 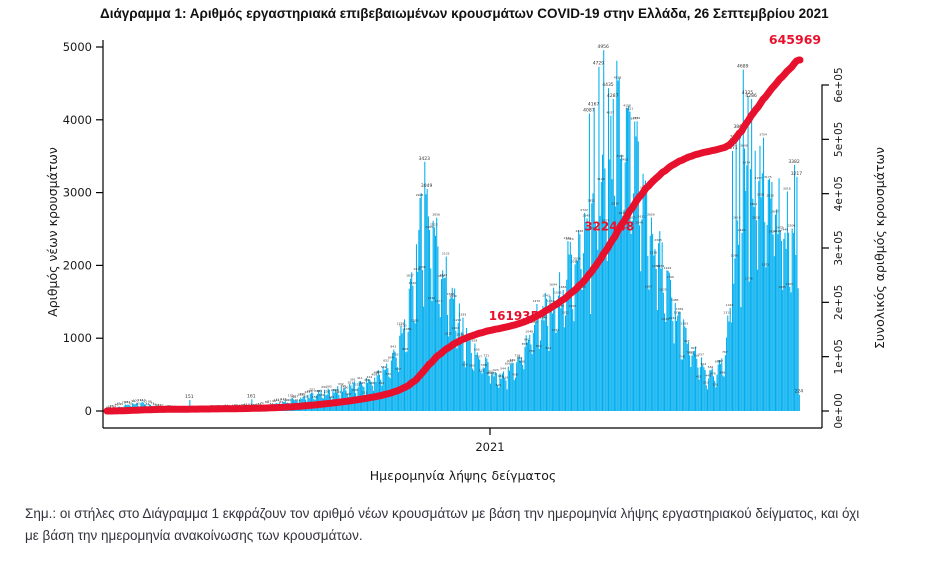 I want to click on svg-text: 2429, so click(x=778, y=231).